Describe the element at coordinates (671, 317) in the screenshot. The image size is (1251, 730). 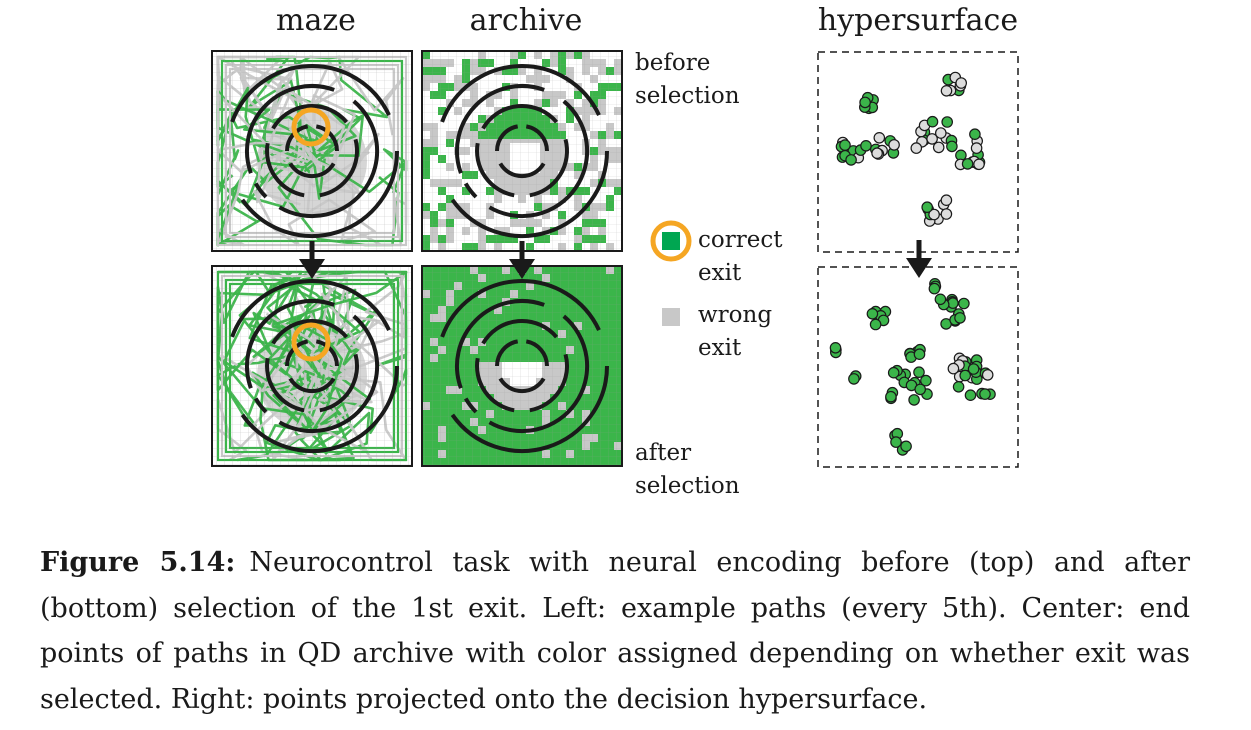
I see `wrong-exit-legend-icon` at that location.